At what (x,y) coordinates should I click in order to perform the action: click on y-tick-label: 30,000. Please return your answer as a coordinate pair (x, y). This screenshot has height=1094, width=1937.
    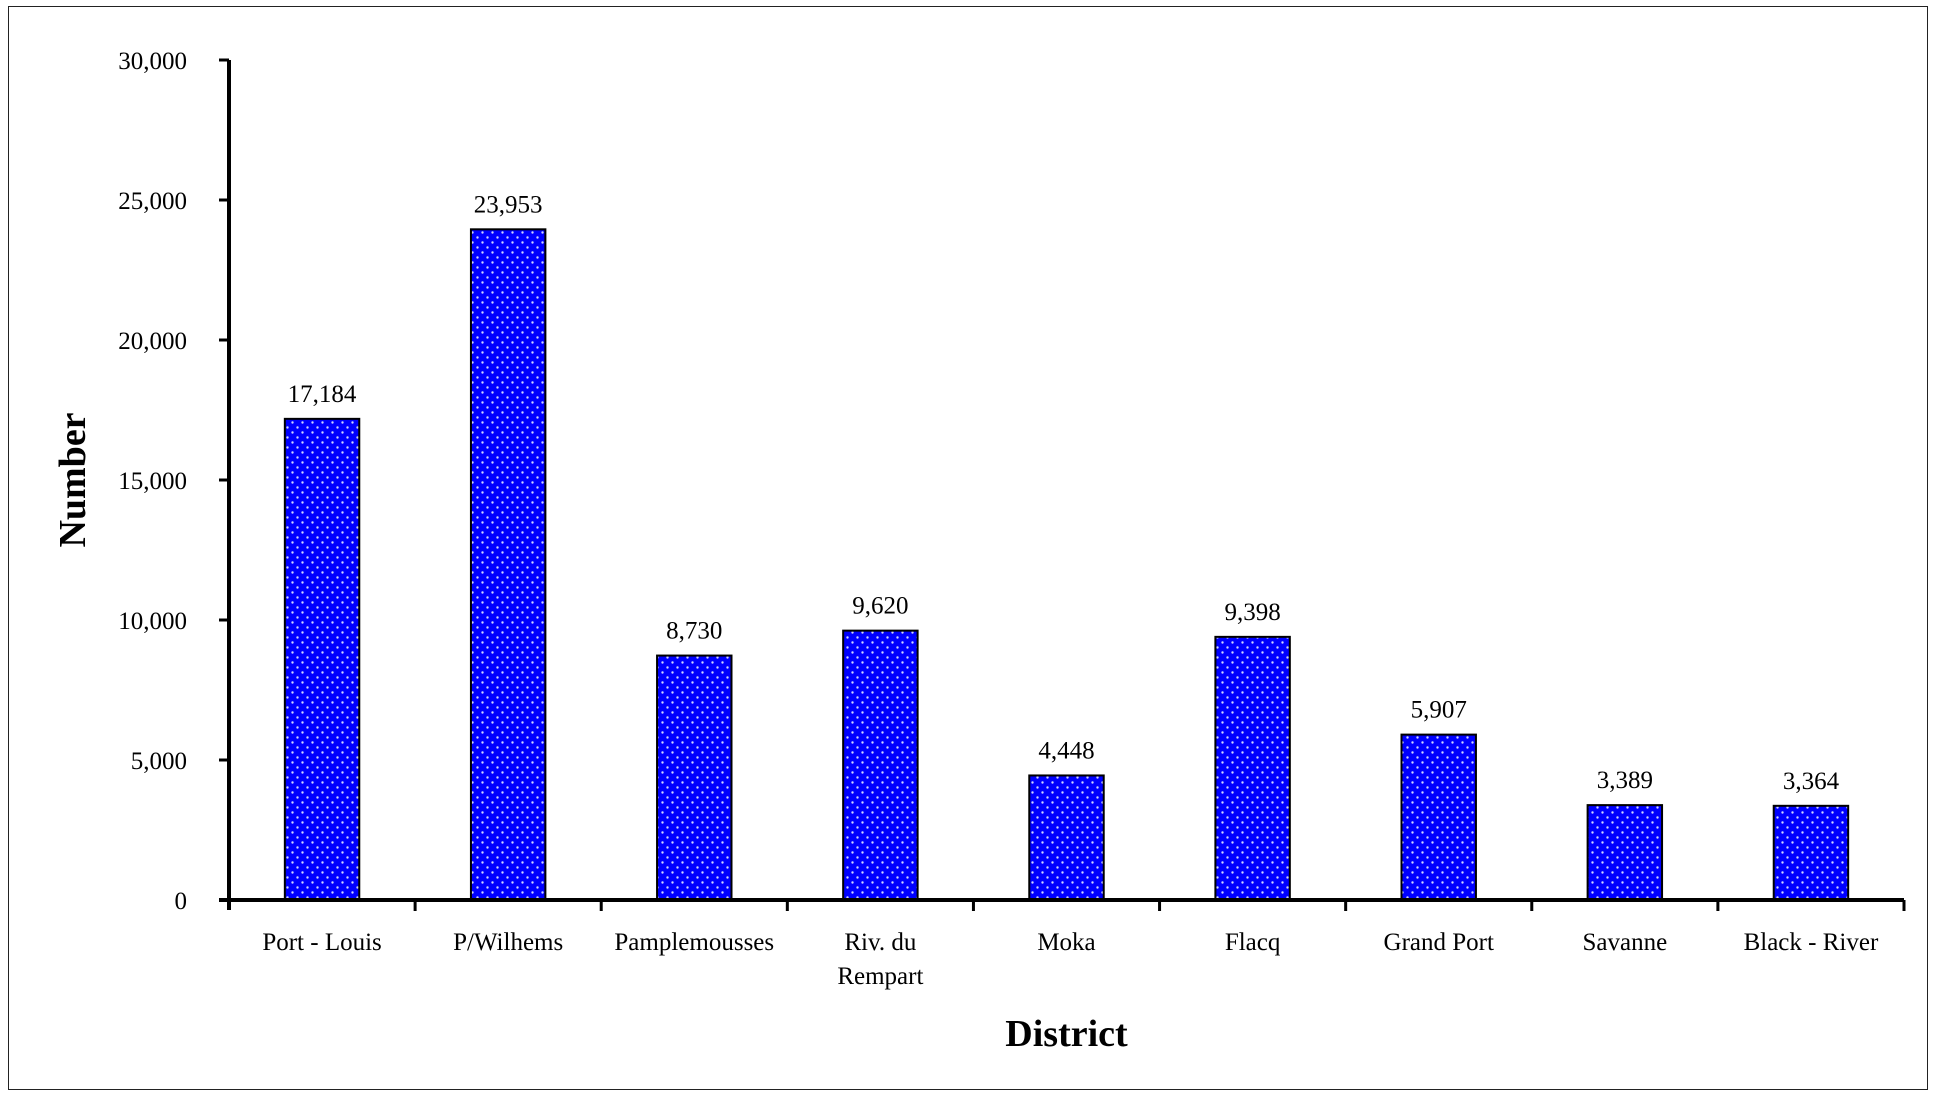
    Looking at the image, I should click on (152, 61).